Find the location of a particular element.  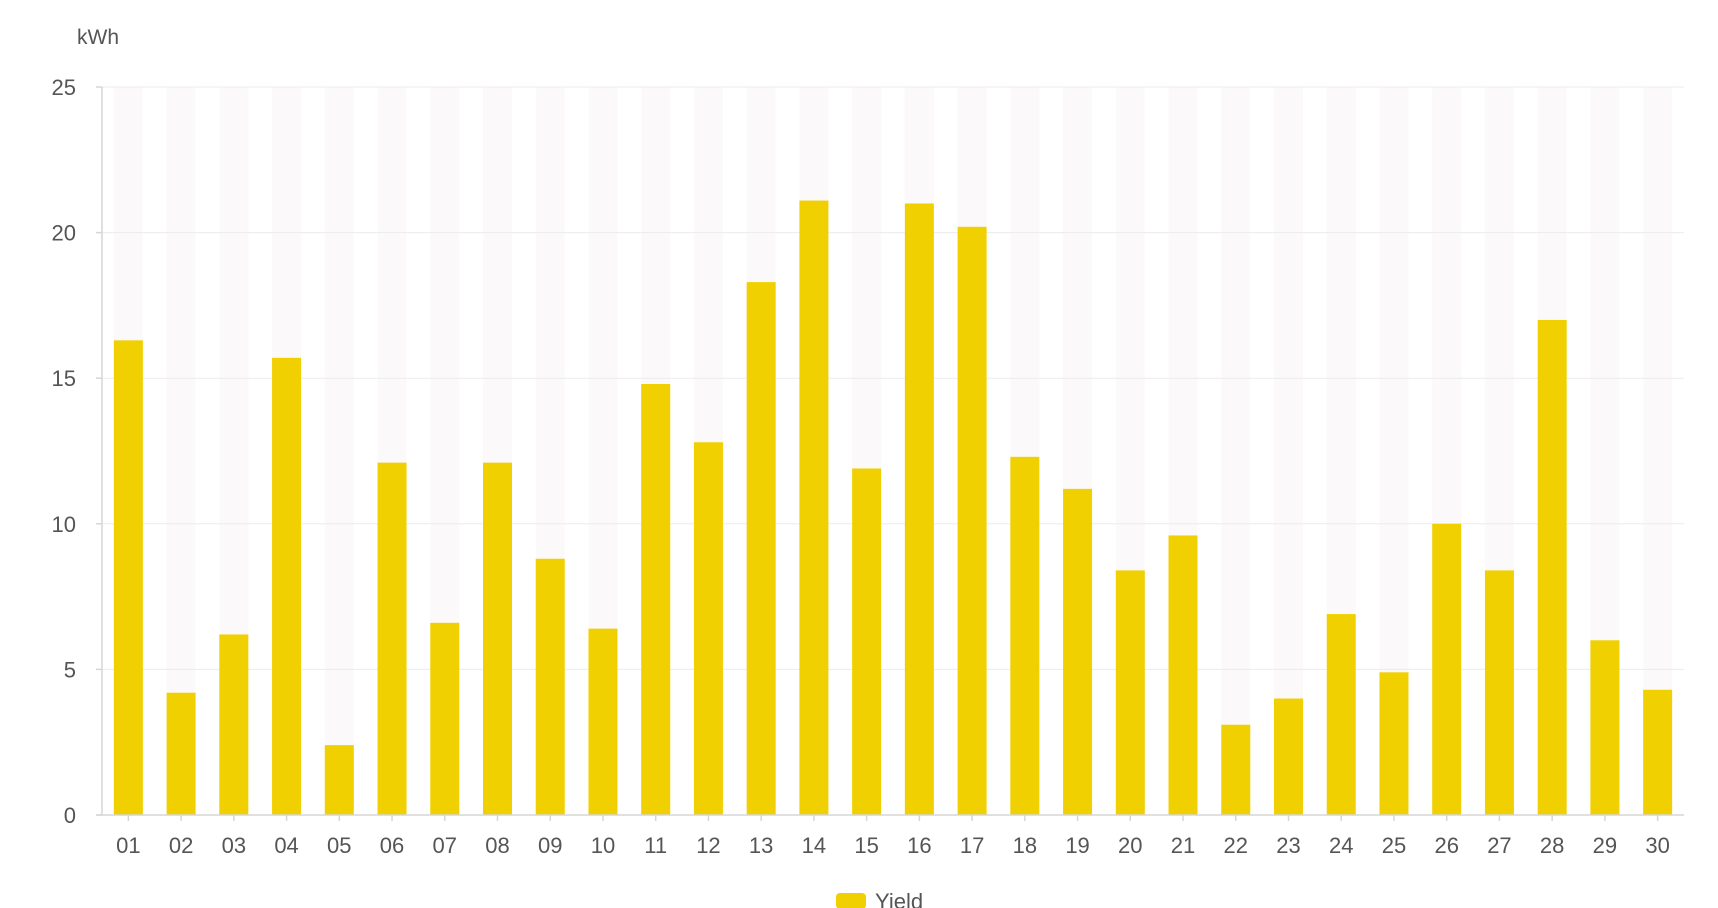

x-tick-label: 18 is located at coordinates (1025, 845).